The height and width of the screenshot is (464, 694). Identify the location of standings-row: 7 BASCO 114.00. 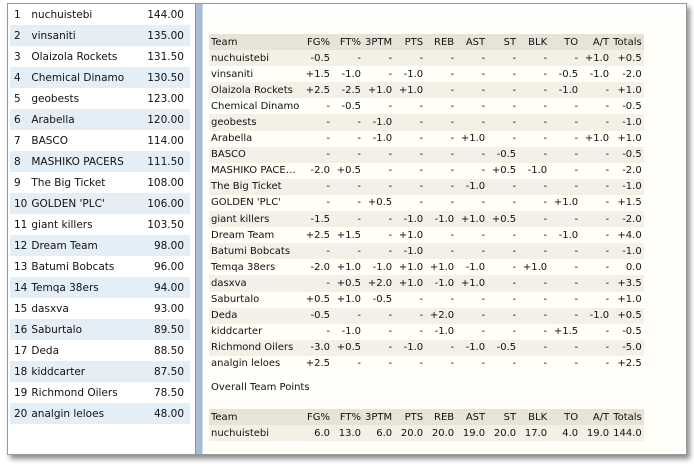
(100, 140).